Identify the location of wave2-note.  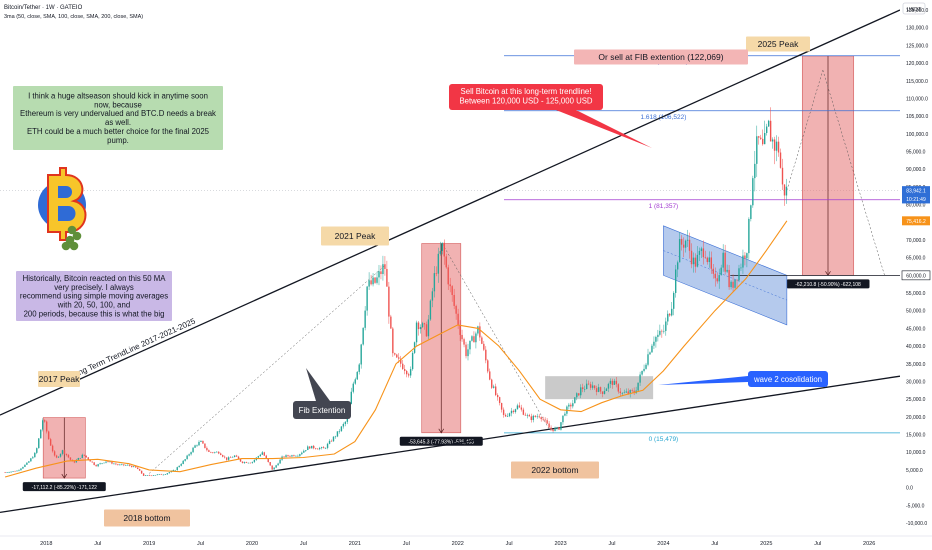
(788, 379).